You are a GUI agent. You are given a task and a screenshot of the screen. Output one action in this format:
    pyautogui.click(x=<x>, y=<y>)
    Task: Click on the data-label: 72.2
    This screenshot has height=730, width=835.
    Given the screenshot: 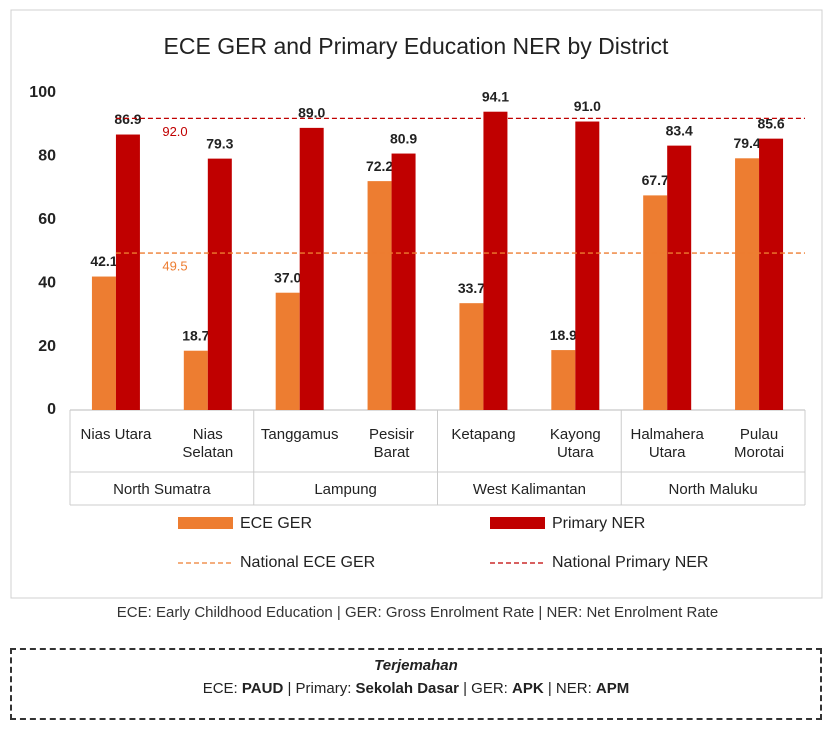 What is the action you would take?
    pyautogui.click(x=379, y=166)
    